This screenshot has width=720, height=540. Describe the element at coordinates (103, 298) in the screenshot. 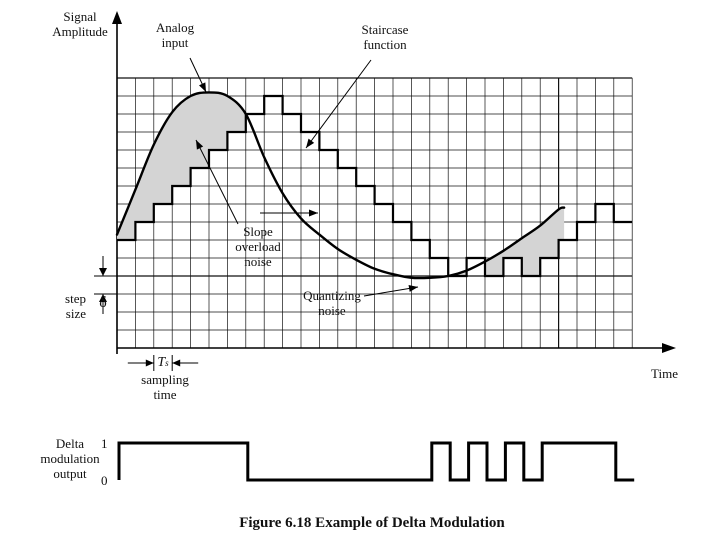

I see `step-size-bottom-arrow-head` at that location.